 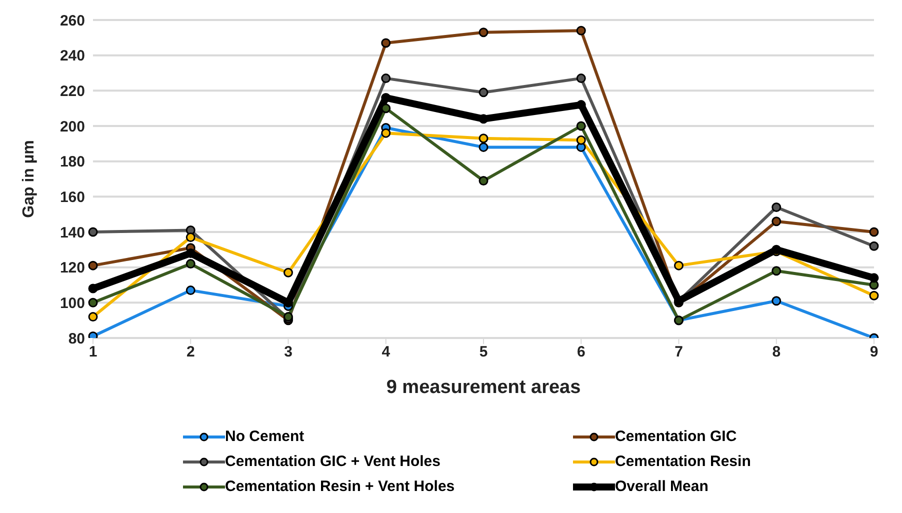 What do you see at coordinates (72, 56) in the screenshot?
I see `y-tick-label: 240` at bounding box center [72, 56].